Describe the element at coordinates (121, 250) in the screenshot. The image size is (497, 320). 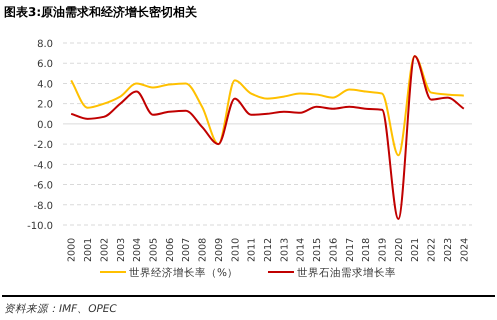
I see `x-tick-label: 2003` at that location.